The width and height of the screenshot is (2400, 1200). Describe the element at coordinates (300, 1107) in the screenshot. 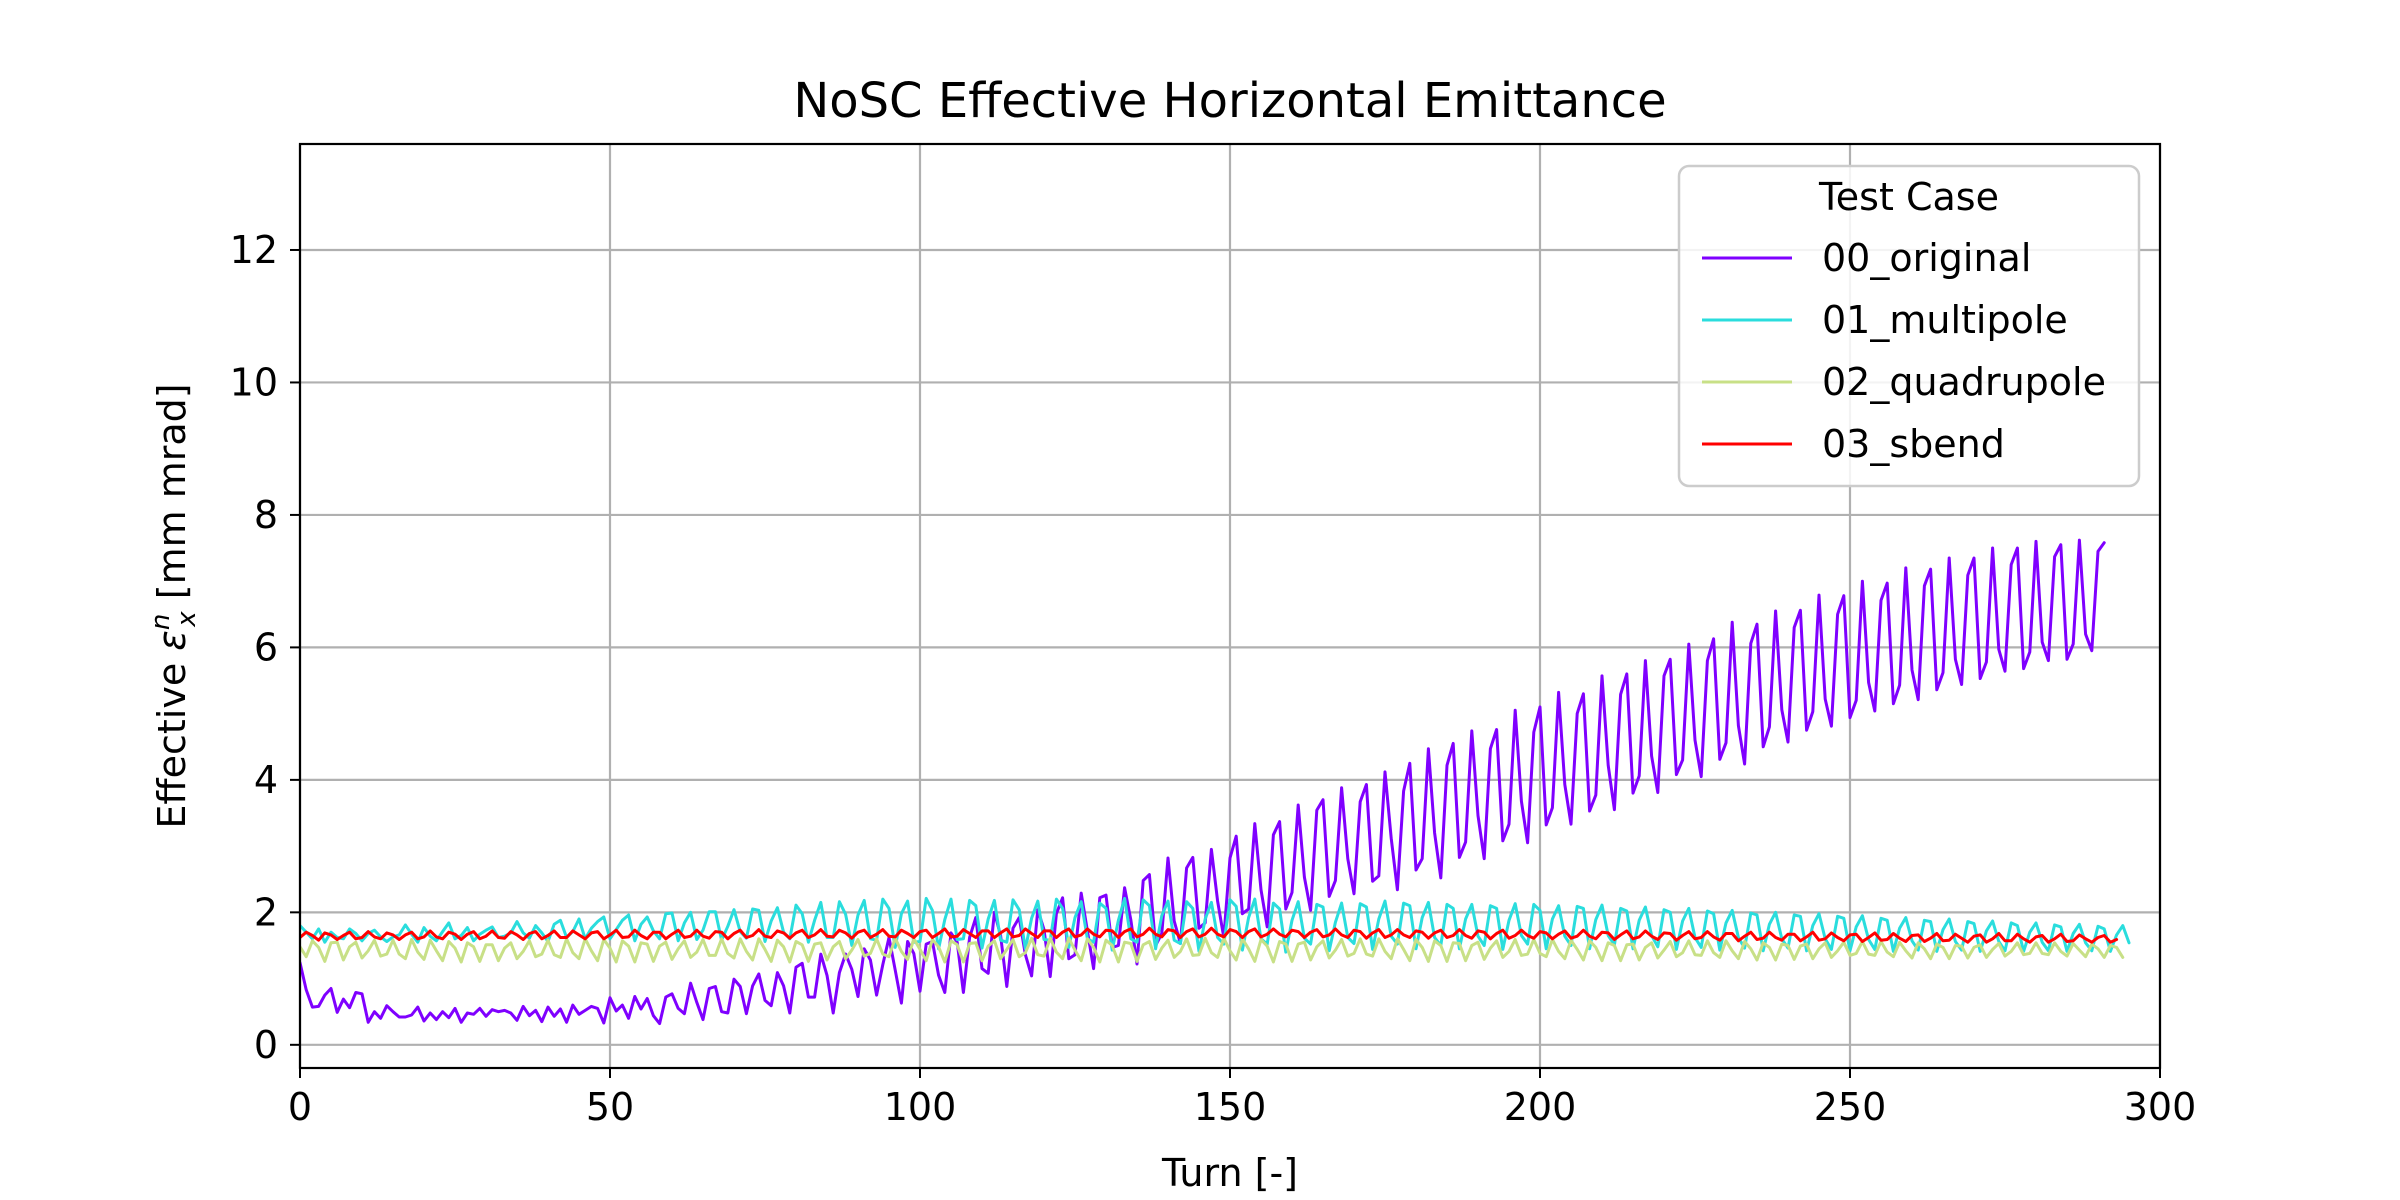

I see `x-tick-label: 0` at that location.